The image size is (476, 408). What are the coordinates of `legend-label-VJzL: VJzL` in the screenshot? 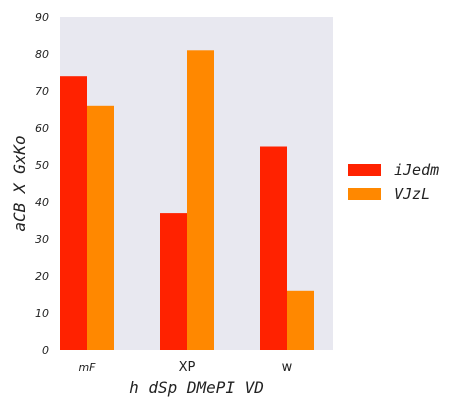 It's located at (412, 194).